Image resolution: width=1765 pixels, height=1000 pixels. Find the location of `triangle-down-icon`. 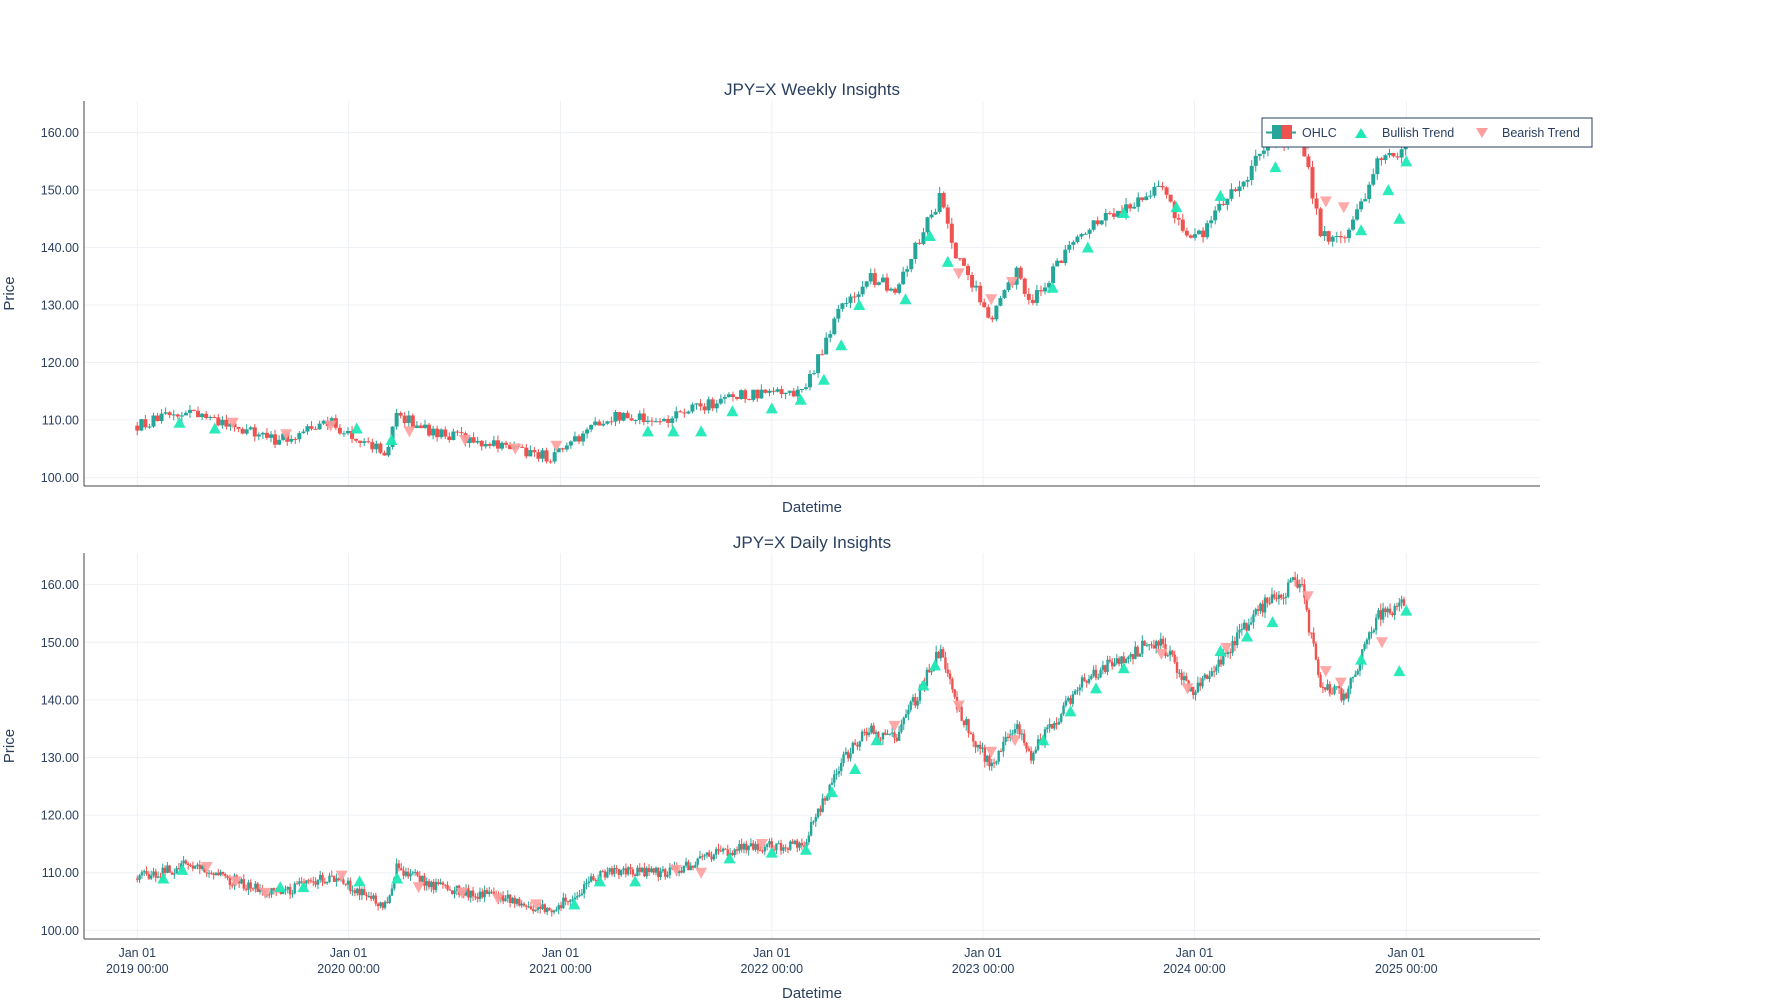

triangle-down-icon is located at coordinates (1482, 133).